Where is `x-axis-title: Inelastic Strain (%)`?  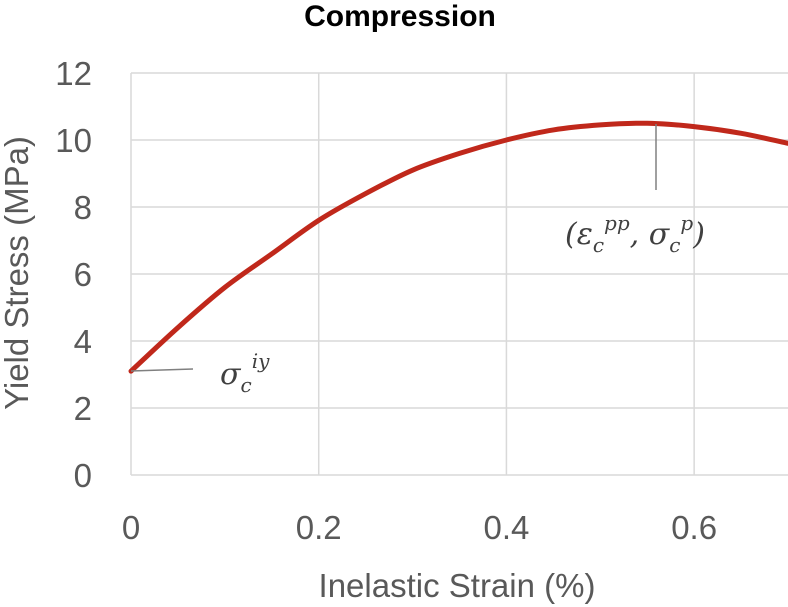
x-axis-title: Inelastic Strain (%) is located at coordinates (457, 585).